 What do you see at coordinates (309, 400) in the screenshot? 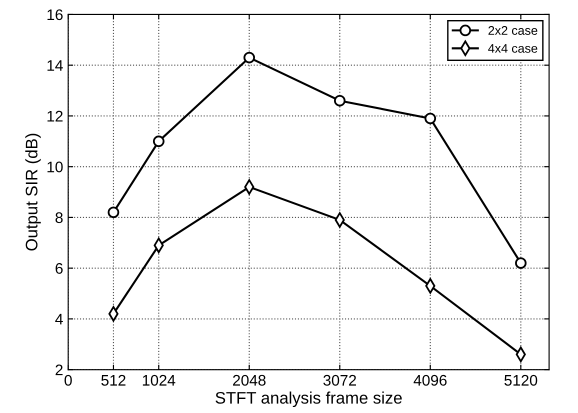
I see `x-axis-title: STFT analysis frame size` at bounding box center [309, 400].